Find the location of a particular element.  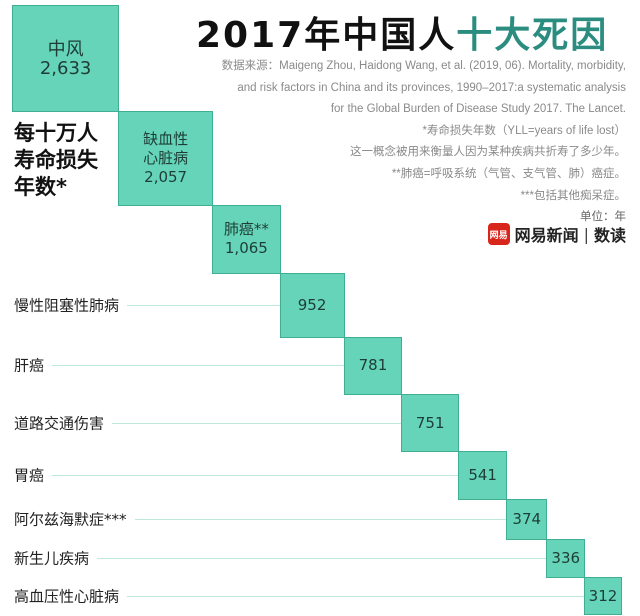

category-label: 慢性阻塞性肺病 is located at coordinates (71, 305).